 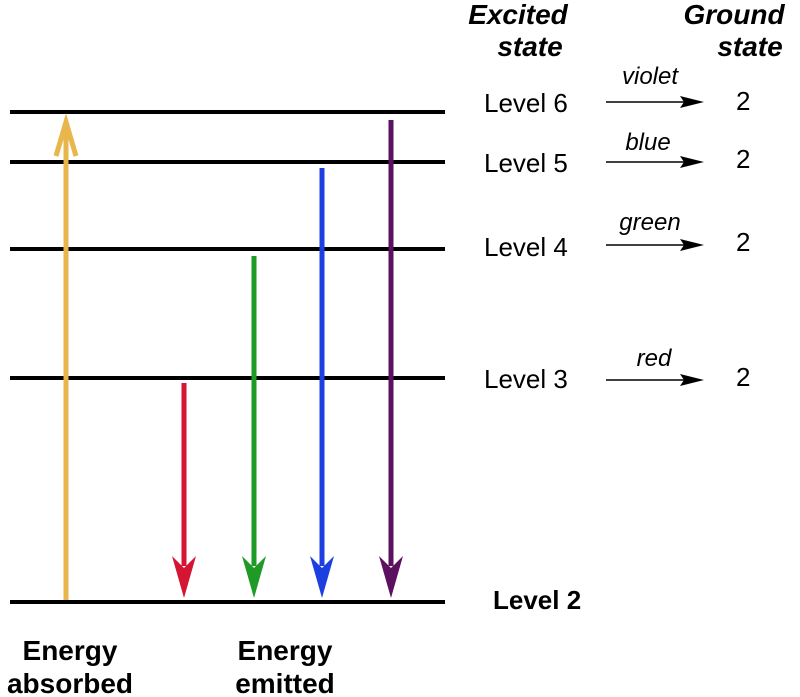 What do you see at coordinates (529, 46) in the screenshot?
I see `excited-header-line2: state` at bounding box center [529, 46].